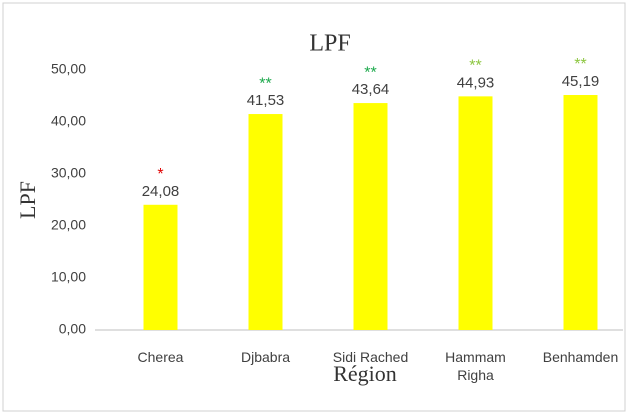 The height and width of the screenshot is (419, 635). Describe the element at coordinates (370, 357) in the screenshot. I see `x-tick-label: Sidi Rached` at that location.